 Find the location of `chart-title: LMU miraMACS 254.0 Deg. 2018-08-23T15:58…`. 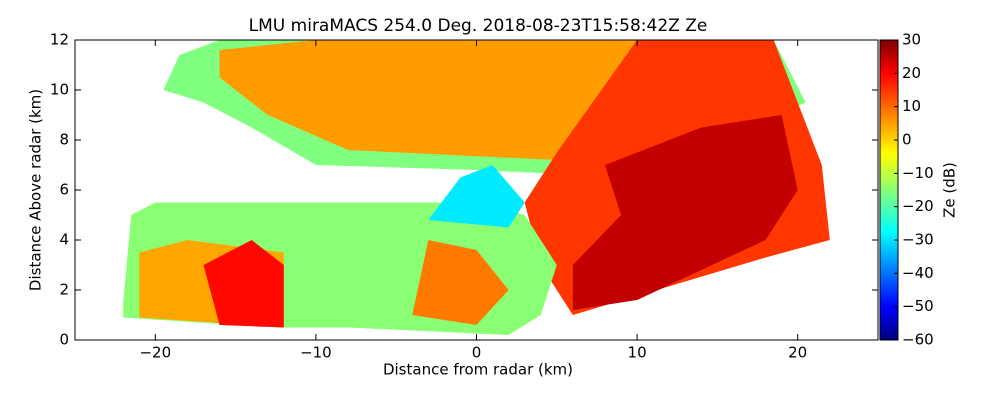

chart-title: LMU miraMACS 254.0 Deg. 2018-08-23T15:58… is located at coordinates (478, 26).